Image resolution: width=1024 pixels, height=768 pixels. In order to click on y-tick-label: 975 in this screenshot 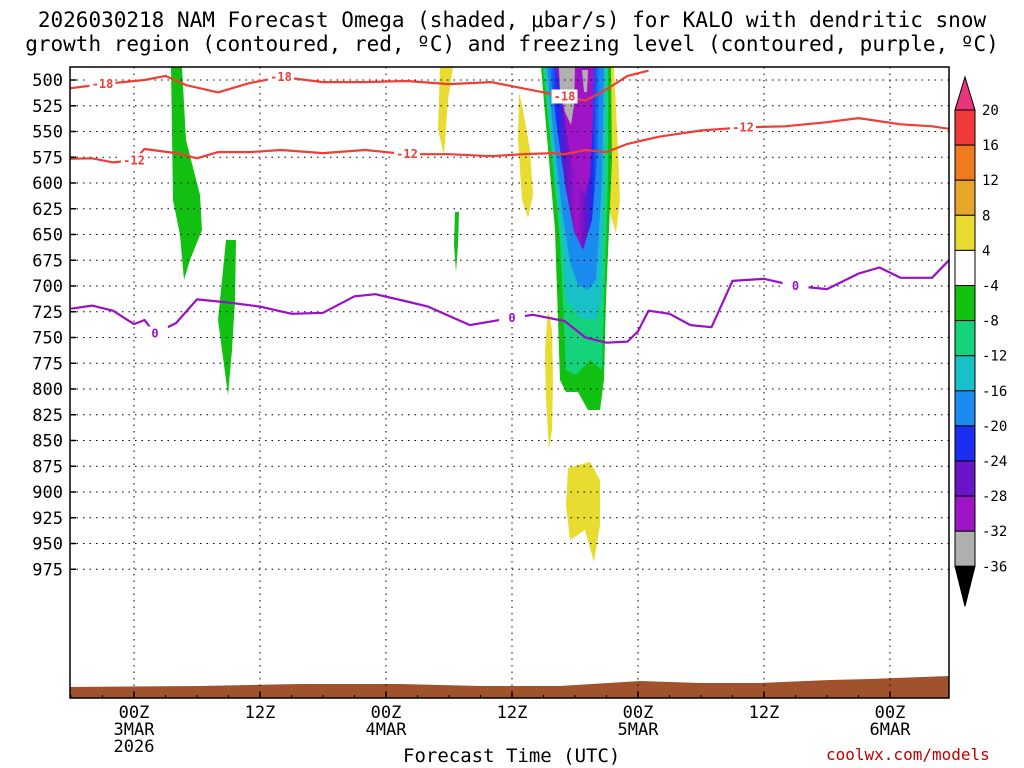, I will do `click(47, 570)`.